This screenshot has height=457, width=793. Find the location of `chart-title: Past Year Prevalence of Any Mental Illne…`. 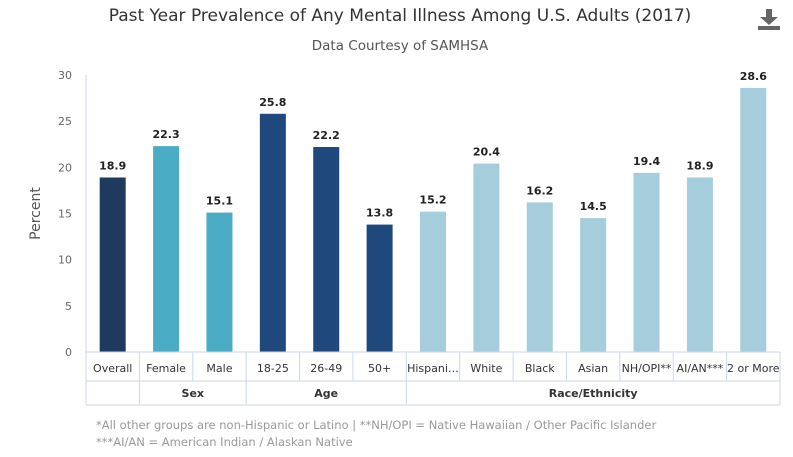

chart-title: Past Year Prevalence of Any Mental Illne… is located at coordinates (400, 16).